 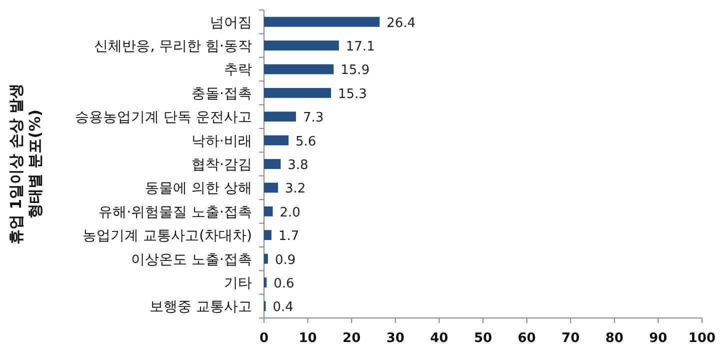 I want to click on y-tick-label: 충돌·접촉, so click(x=222, y=94).